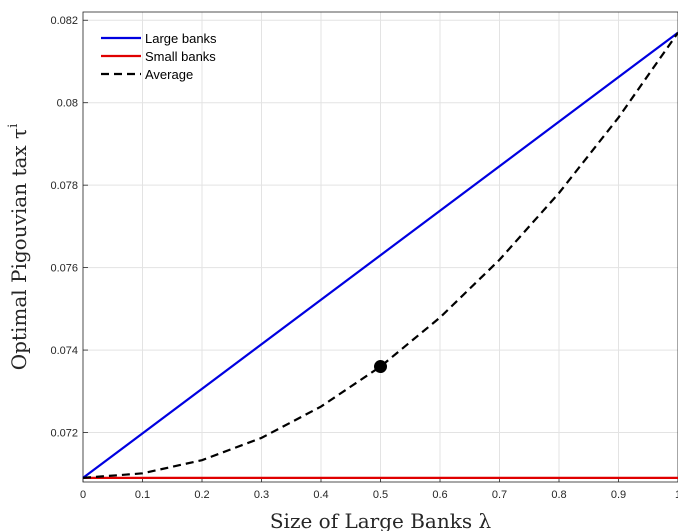 The height and width of the screenshot is (531, 678). Describe the element at coordinates (439, 495) in the screenshot. I see `x-tick-label: 0.6` at that location.